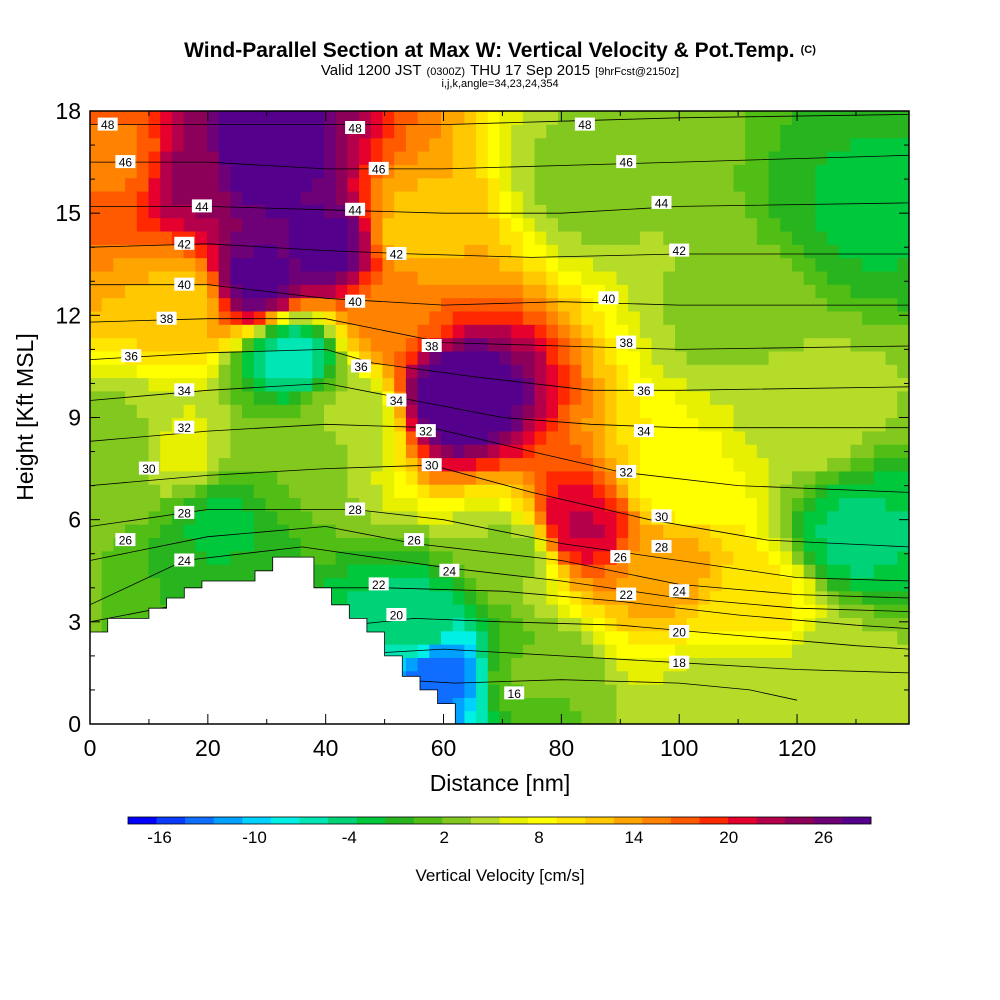  I want to click on isentrope-label: 24, so click(679, 591).